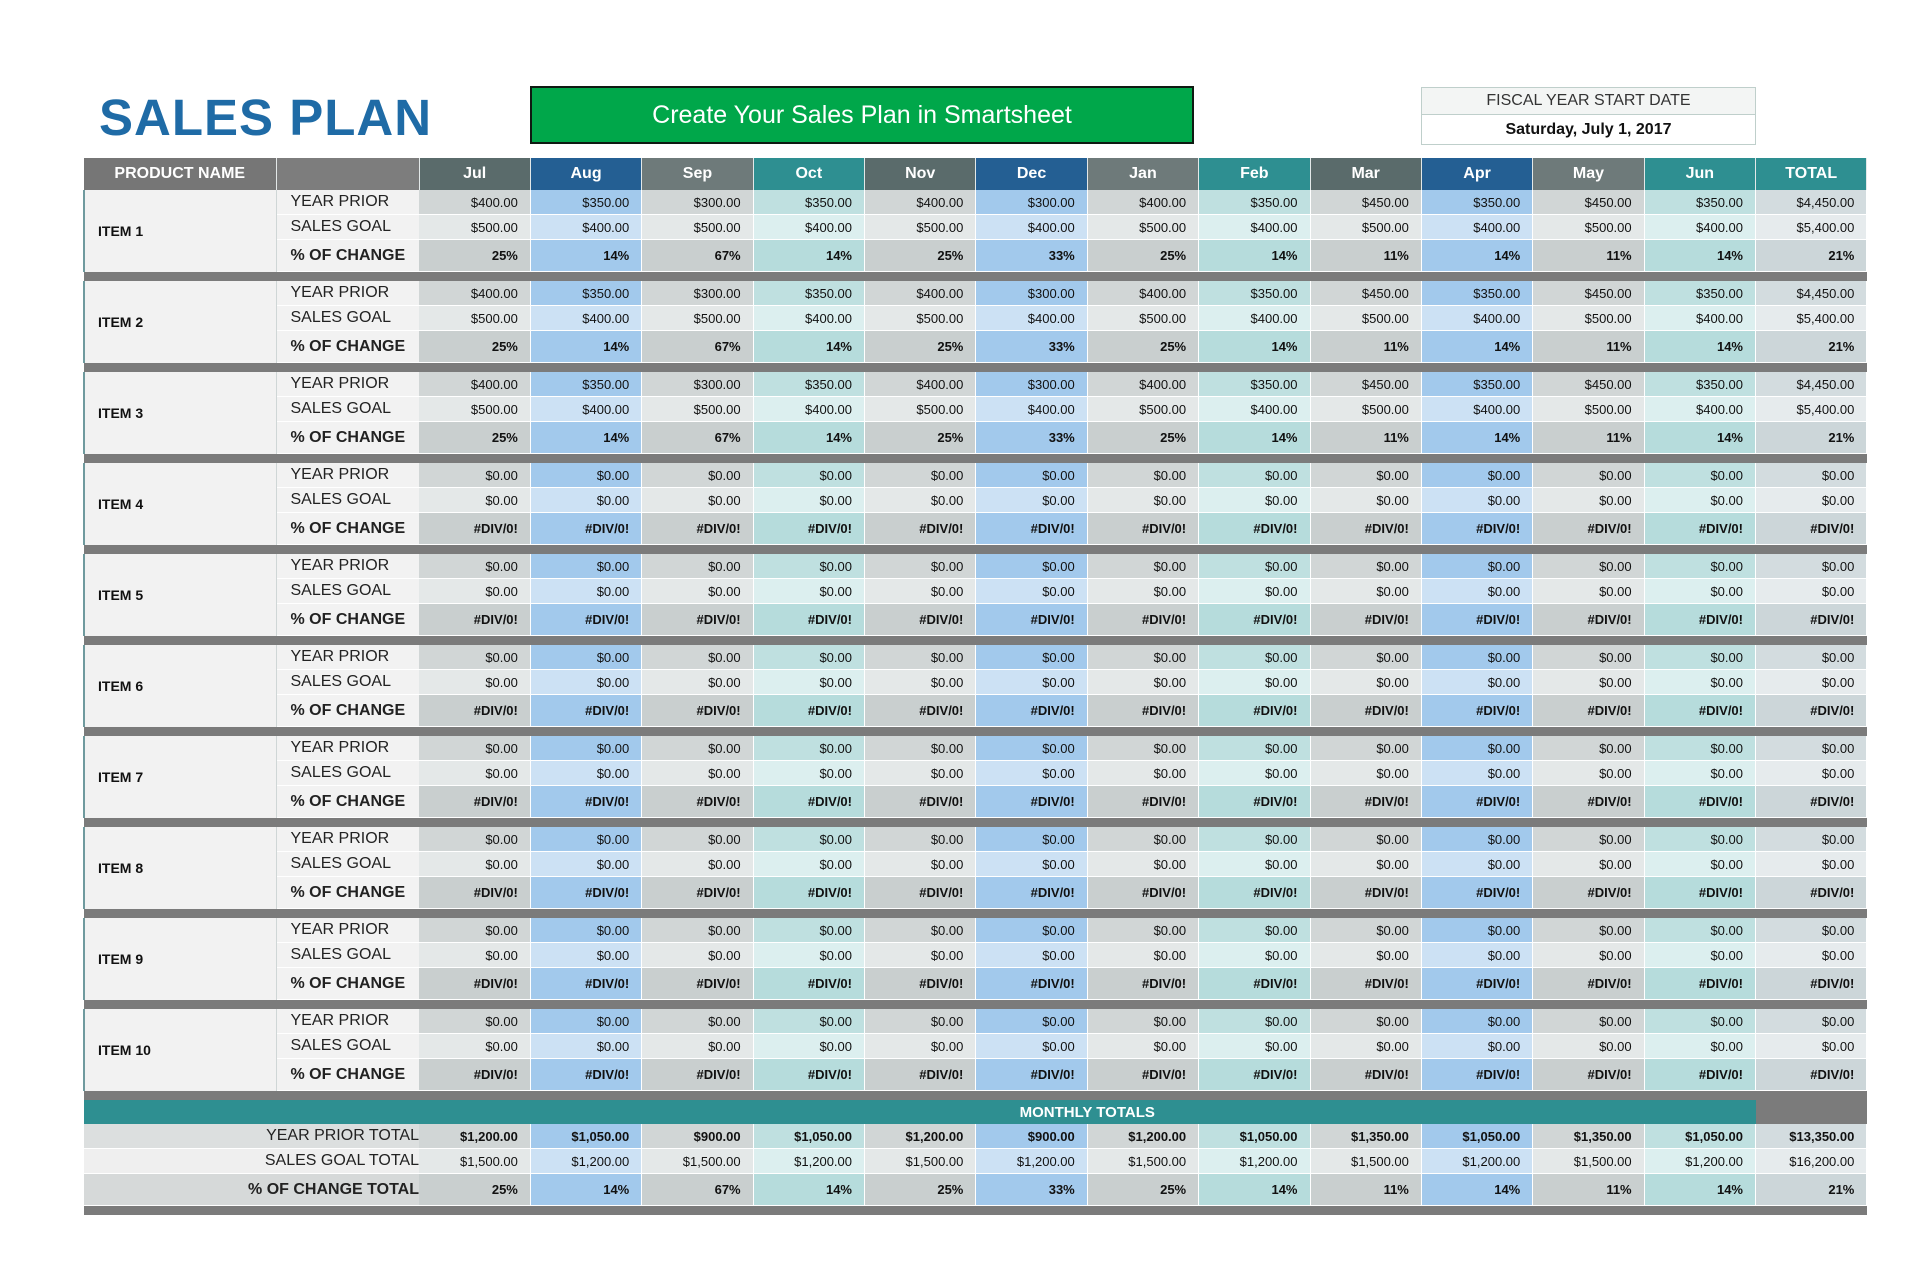 The width and height of the screenshot is (1929, 1284). Describe the element at coordinates (1588, 293) in the screenshot. I see `value-cell: $450.00` at that location.